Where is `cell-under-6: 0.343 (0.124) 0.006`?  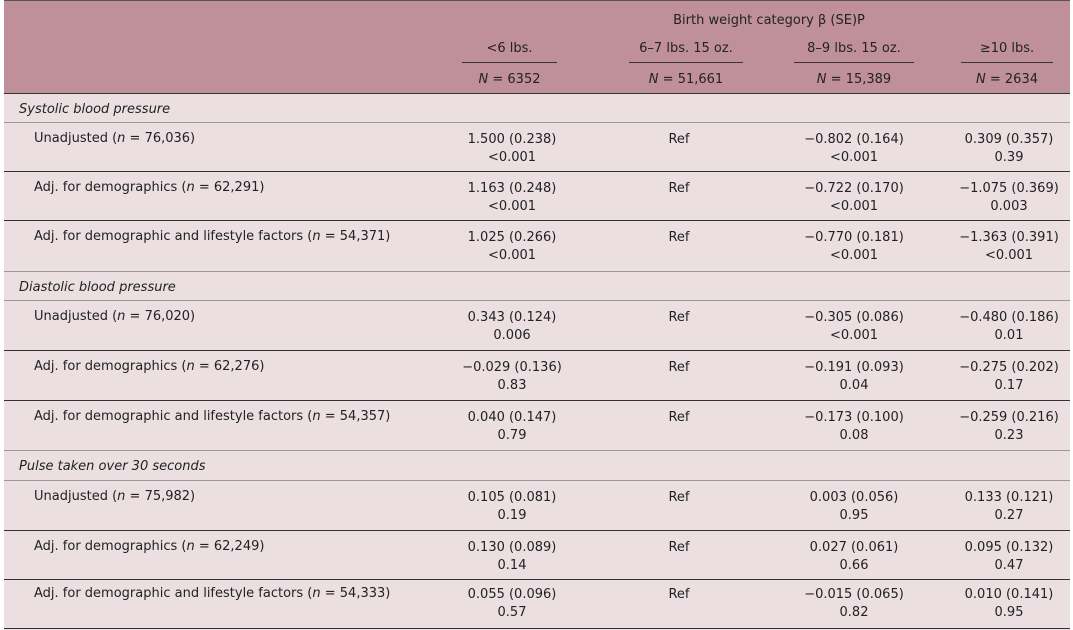 cell-under-6: 0.343 (0.124) 0.006 is located at coordinates (512, 326).